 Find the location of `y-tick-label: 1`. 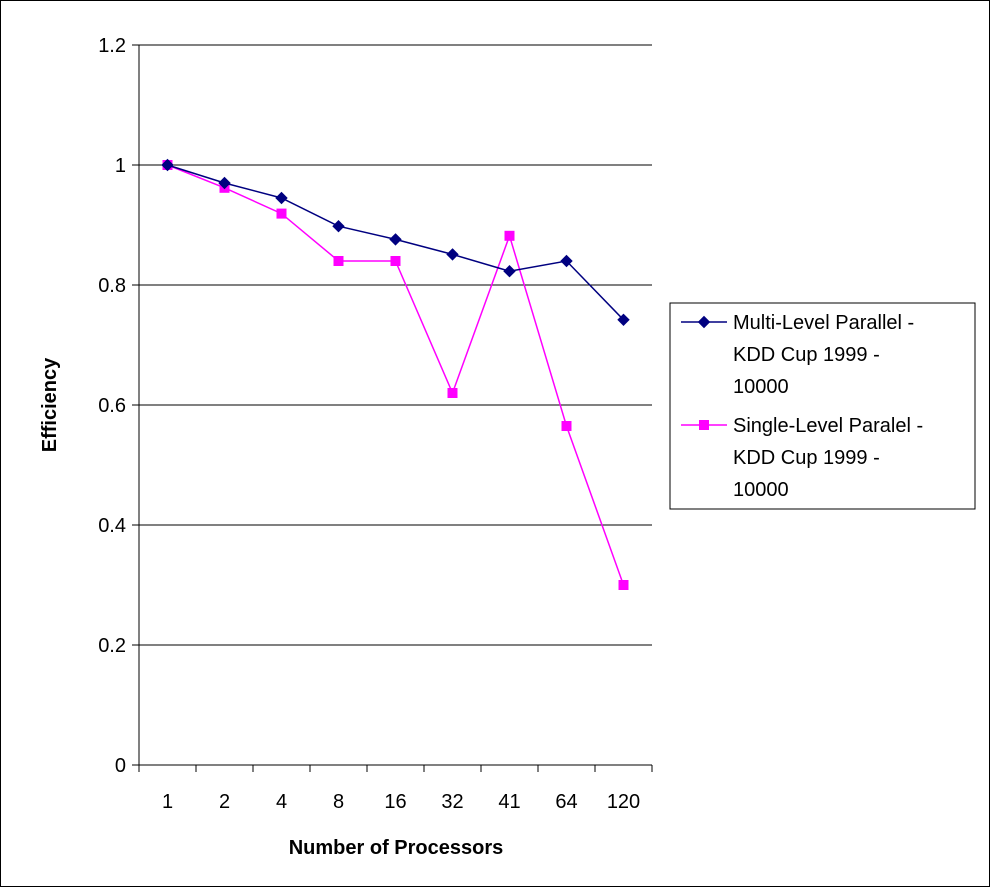

y-tick-label: 1 is located at coordinates (120, 166).